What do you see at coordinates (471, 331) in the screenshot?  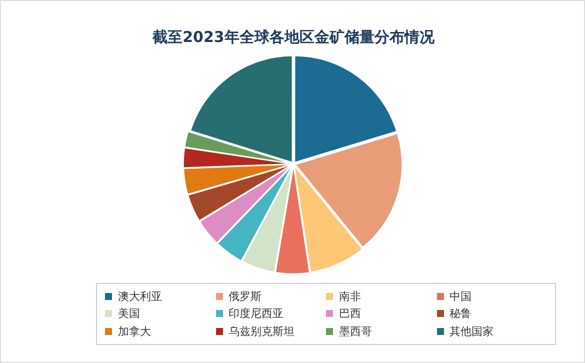 I see `legend-label: 其他国家` at bounding box center [471, 331].